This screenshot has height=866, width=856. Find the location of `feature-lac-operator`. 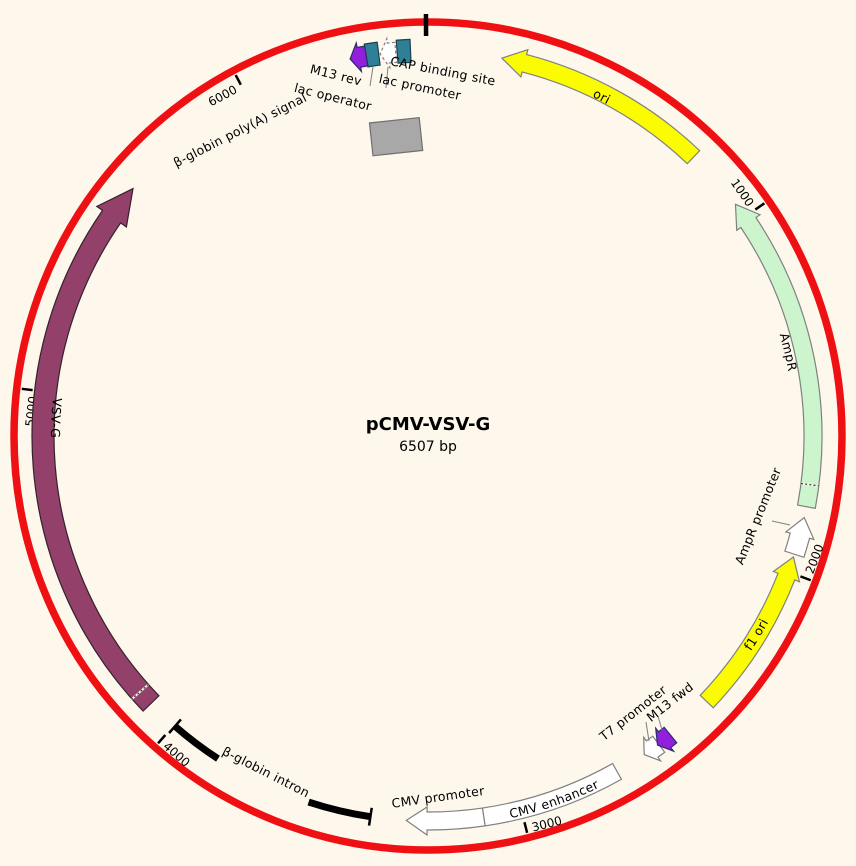

feature-lac-operator is located at coordinates (372, 54).